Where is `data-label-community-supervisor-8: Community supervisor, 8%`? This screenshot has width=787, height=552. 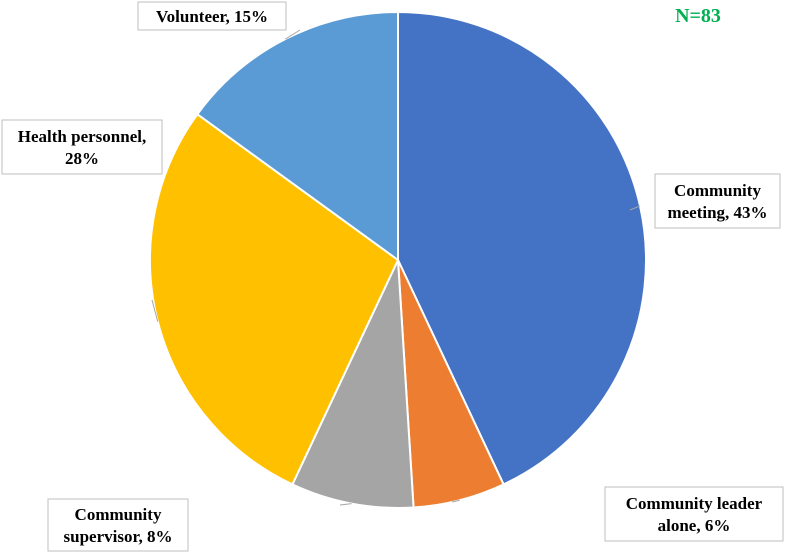
data-label-community-supervisor-8: Community supervisor, 8% is located at coordinates (118, 525).